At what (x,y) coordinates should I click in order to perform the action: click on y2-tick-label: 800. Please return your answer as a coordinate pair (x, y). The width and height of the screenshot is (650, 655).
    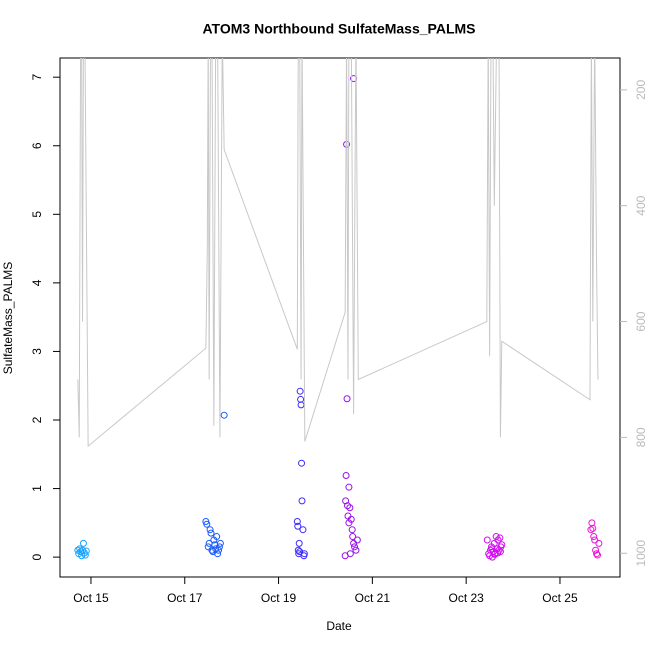
    Looking at the image, I should click on (641, 437).